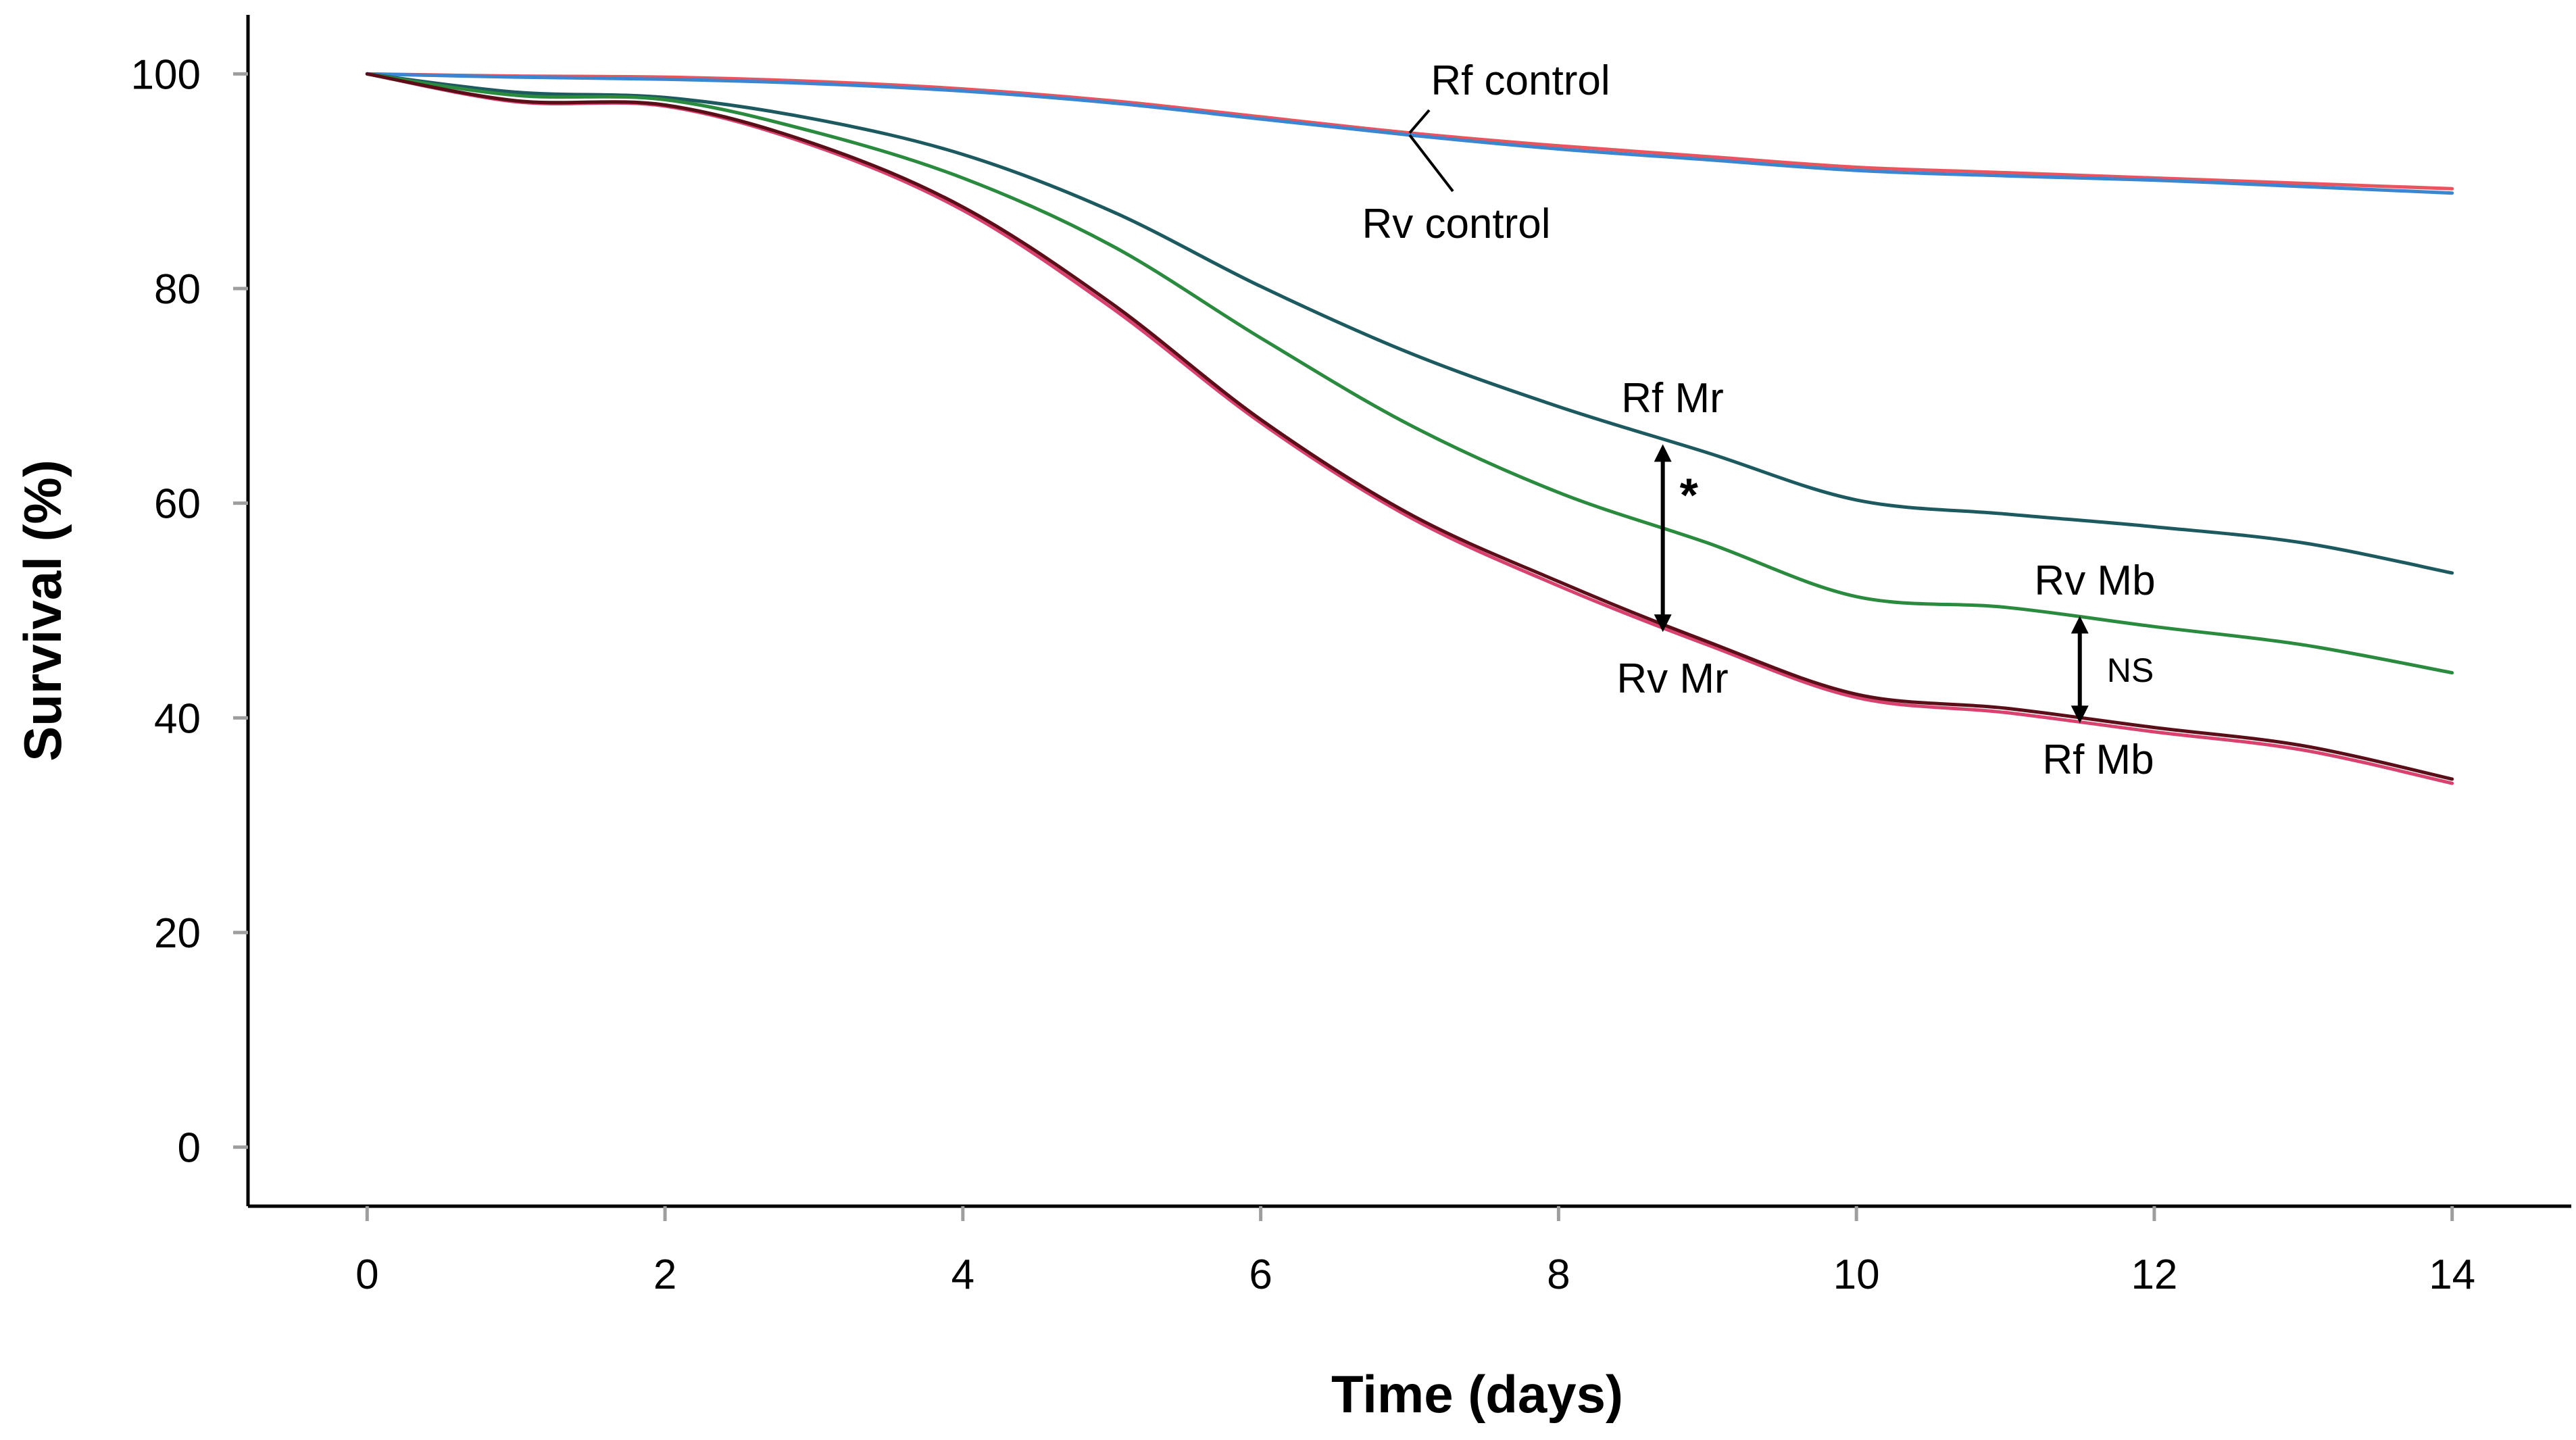 The width and height of the screenshot is (2576, 1440). I want to click on curve-label-rf-mb: Rf Mb, so click(2098, 760).